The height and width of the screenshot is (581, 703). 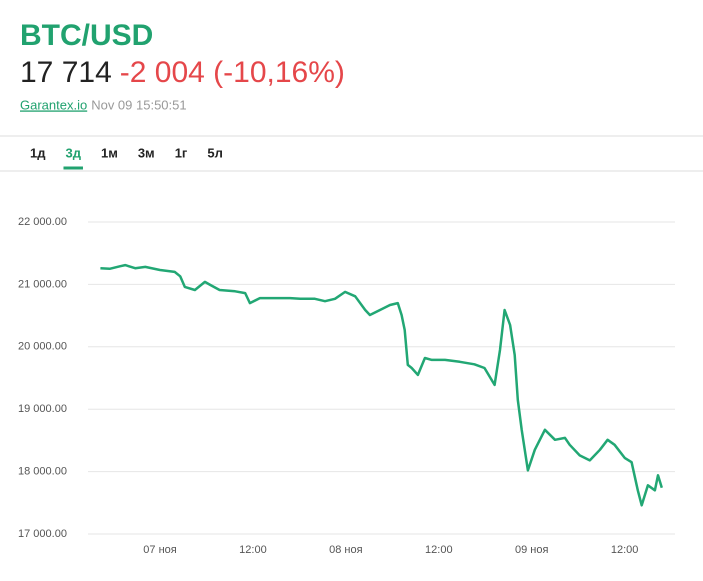 What do you see at coordinates (53, 104) in the screenshot?
I see `source-link: Garantex.io` at bounding box center [53, 104].